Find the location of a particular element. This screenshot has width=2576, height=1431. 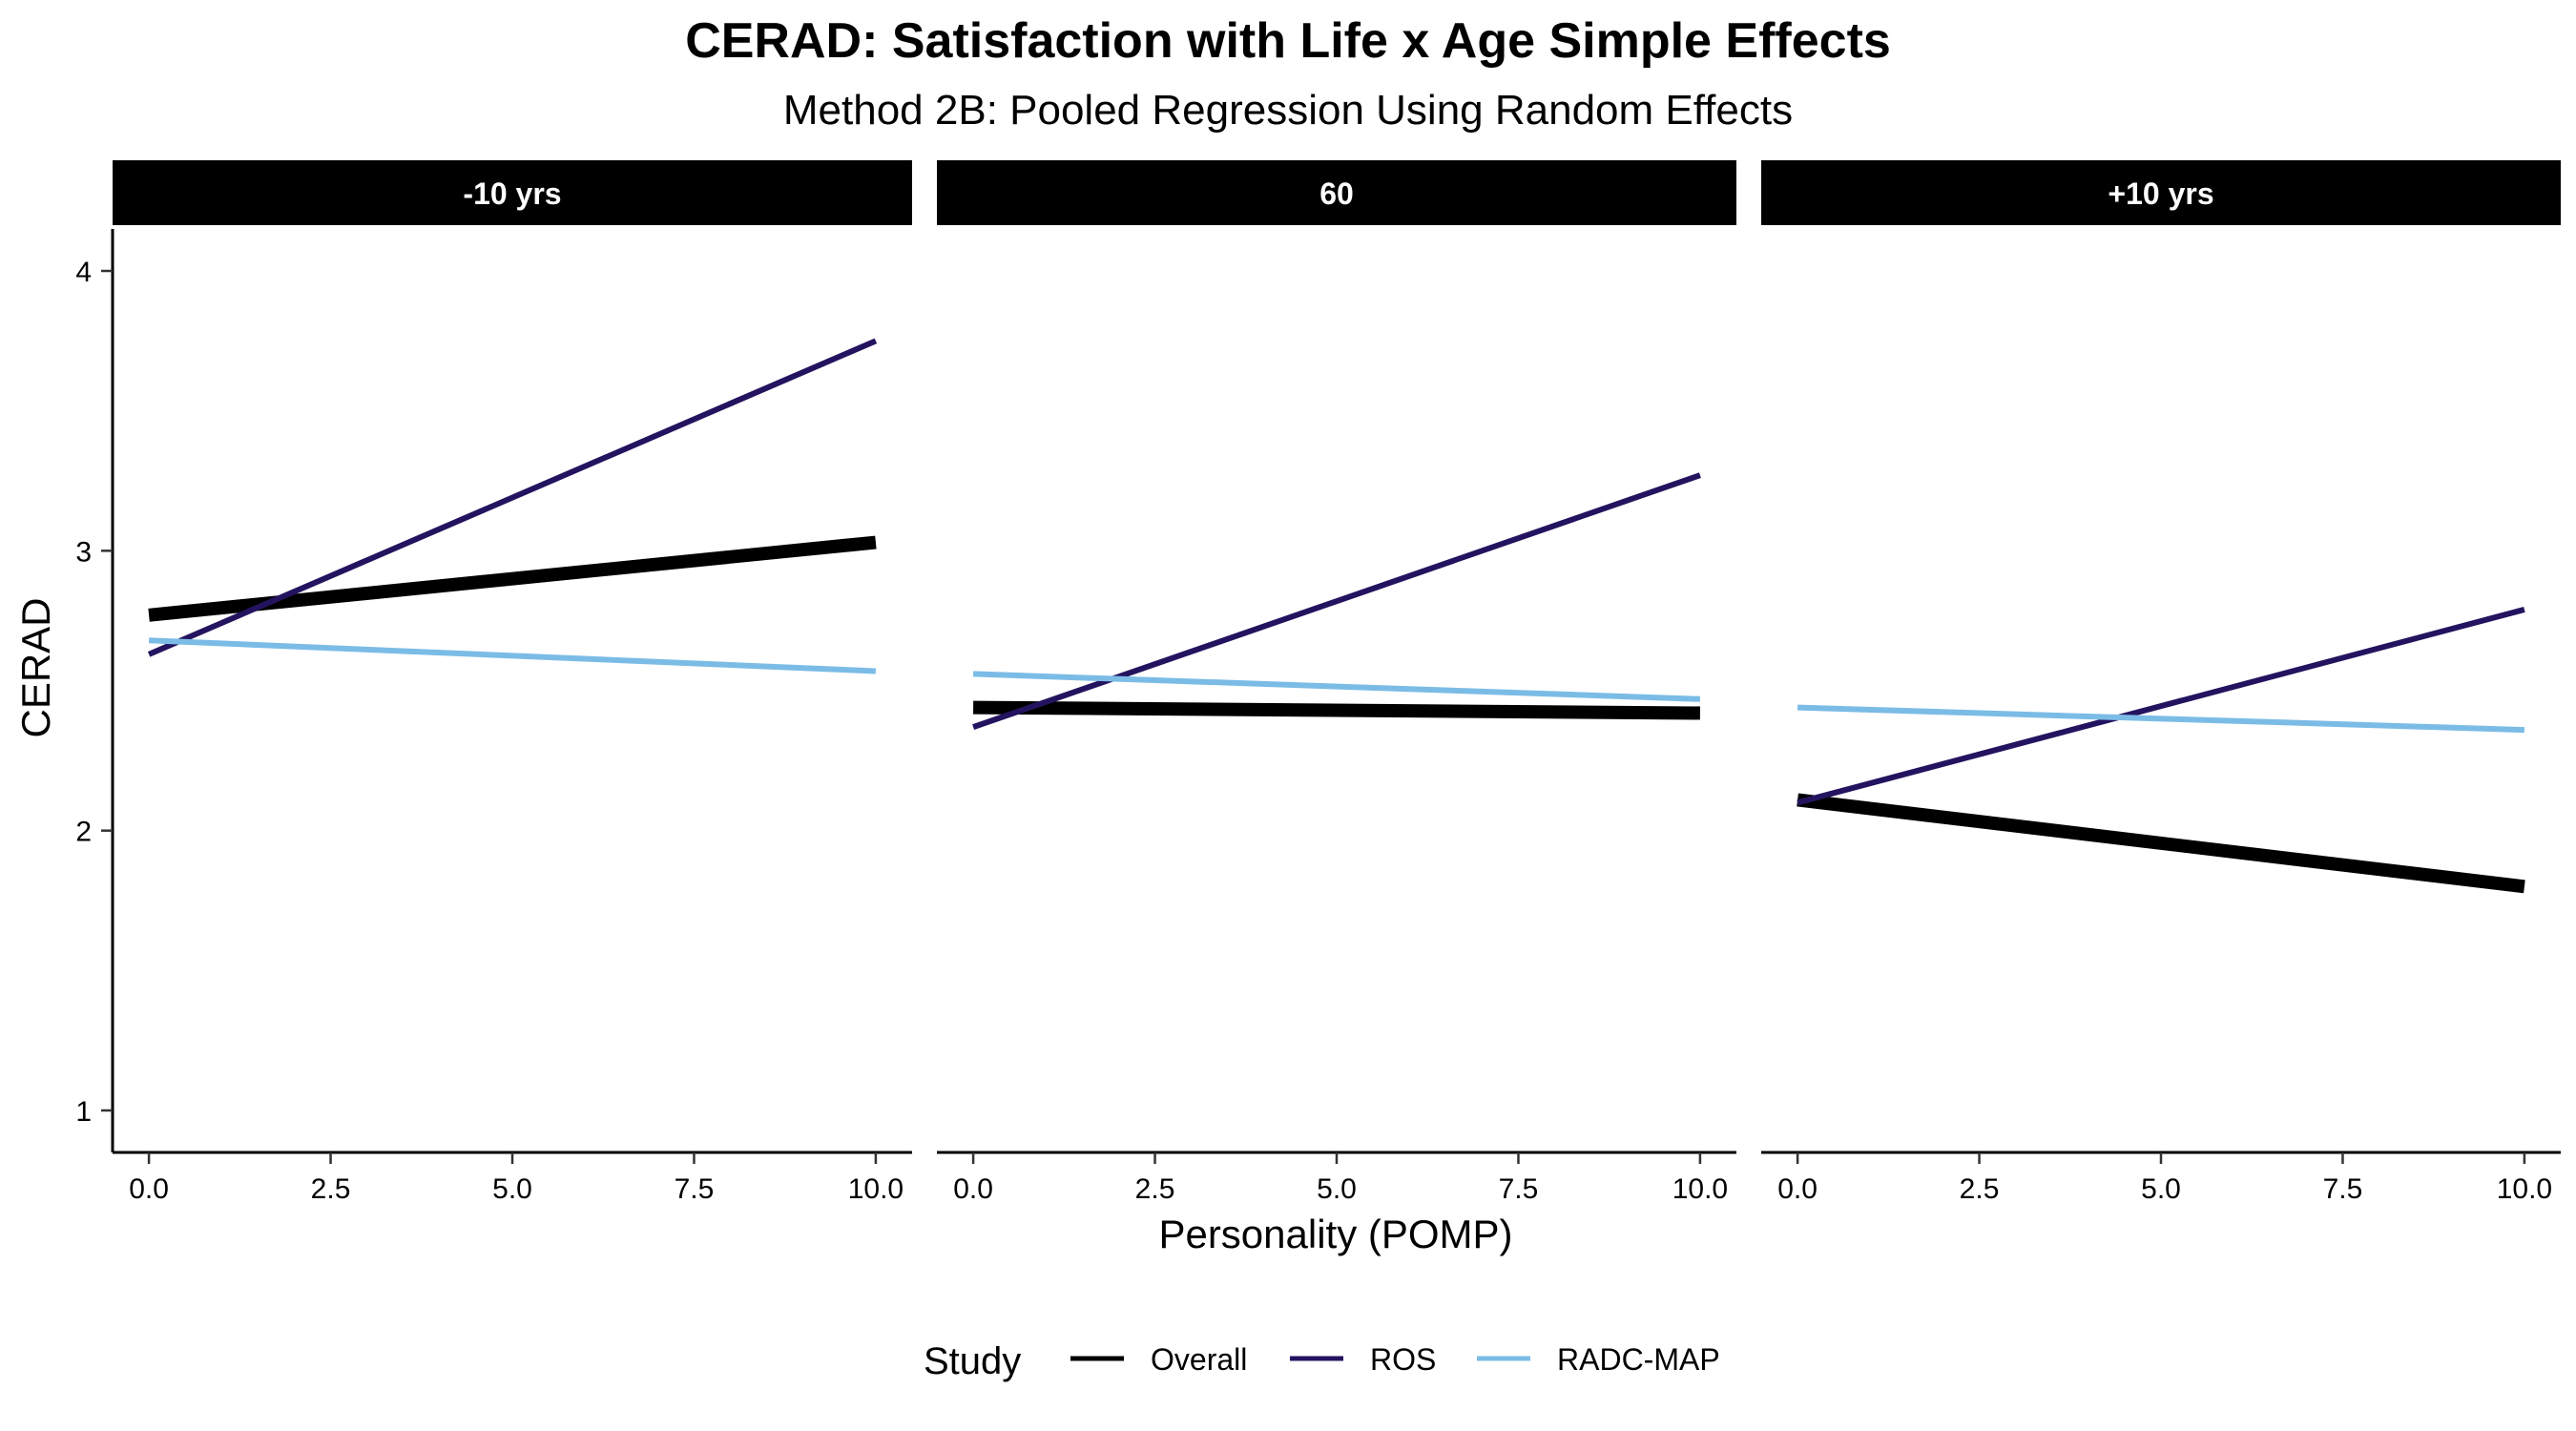

y-tick-label: 2 is located at coordinates (83, 833).